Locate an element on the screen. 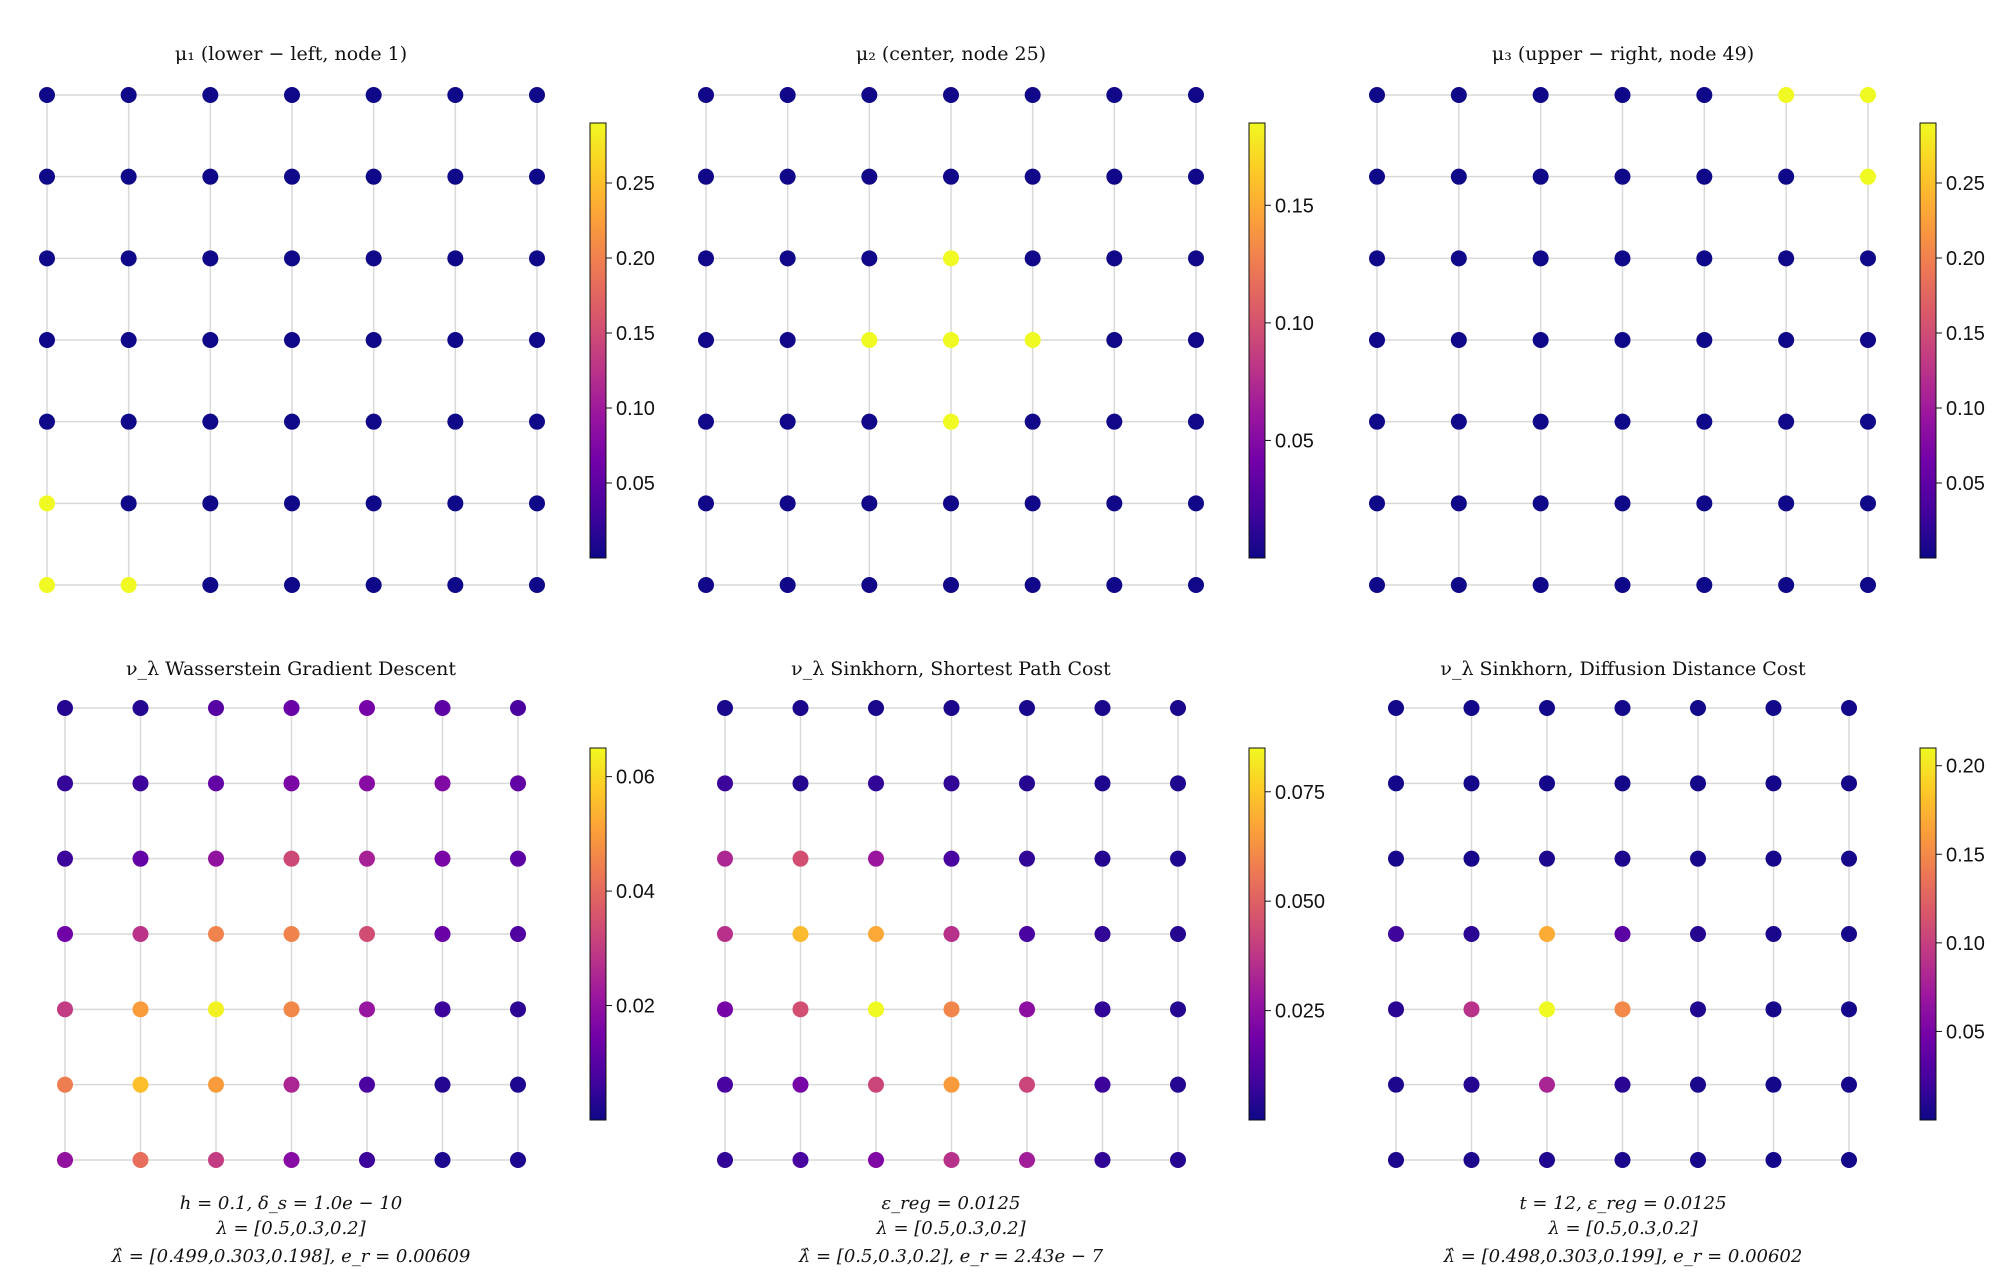  colorbar: 0.05 0.10 0.15 0.20 0.25 is located at coordinates (1952, 340).